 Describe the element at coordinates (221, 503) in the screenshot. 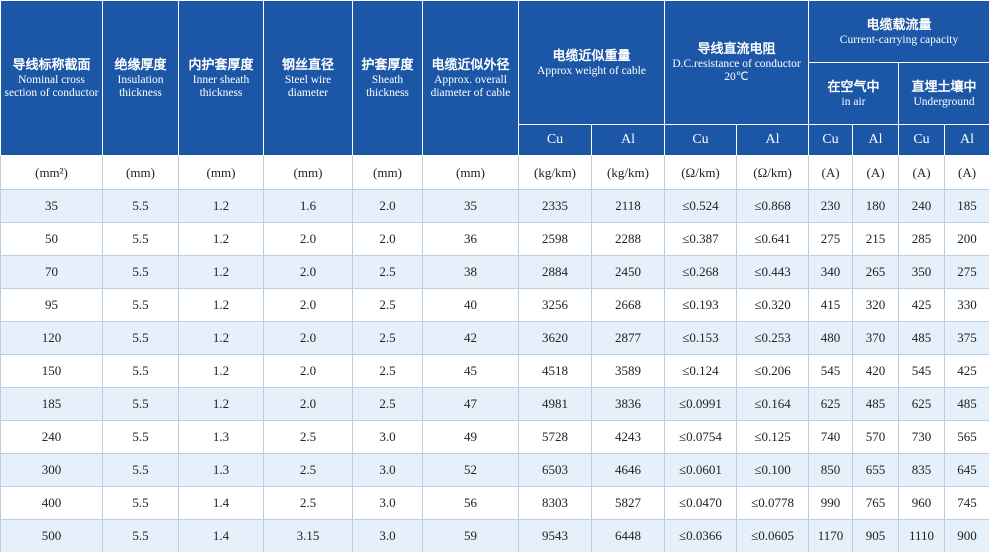

I see `data-cell: 1.4` at that location.